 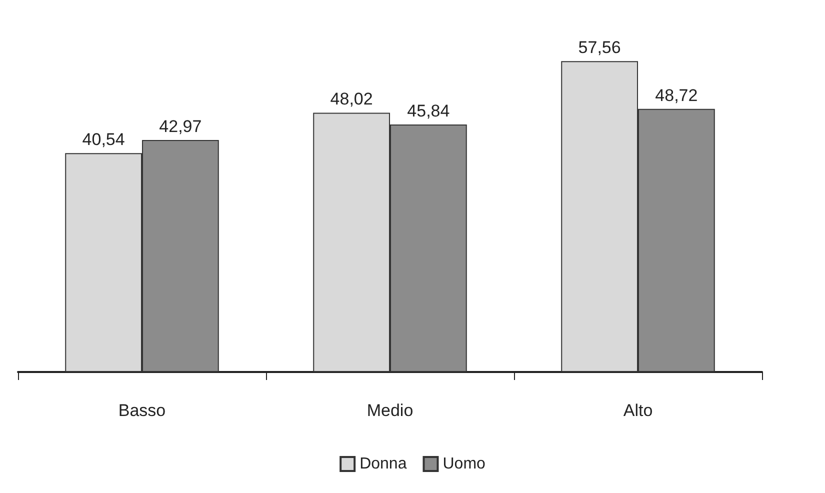 What do you see at coordinates (676, 95) in the screenshot?
I see `data-label: 48,72` at bounding box center [676, 95].